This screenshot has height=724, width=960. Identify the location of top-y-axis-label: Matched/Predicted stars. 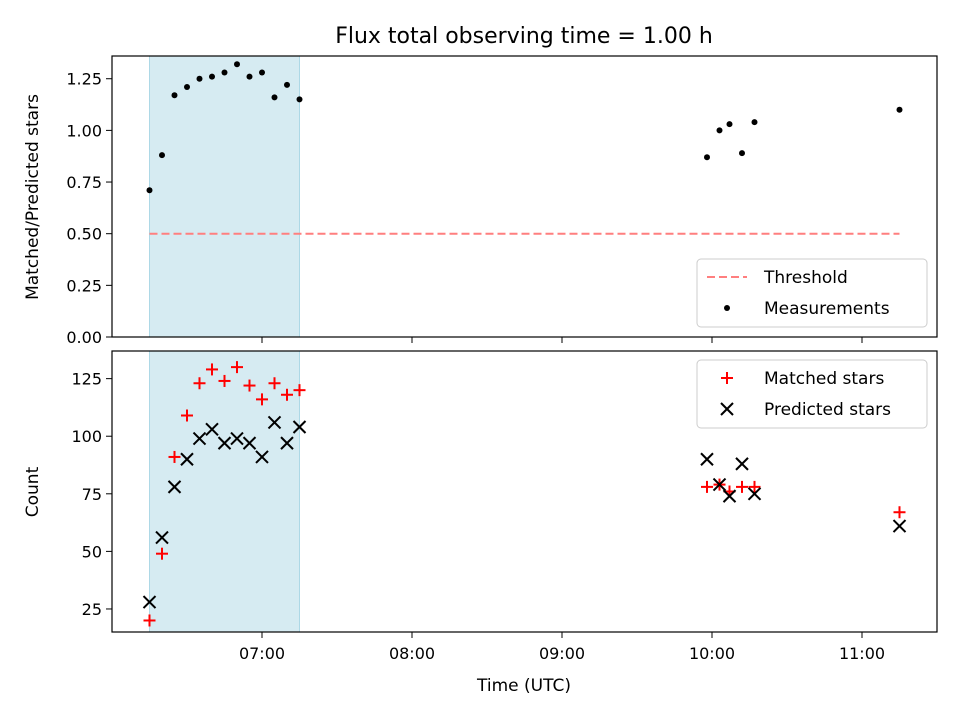
(33, 197).